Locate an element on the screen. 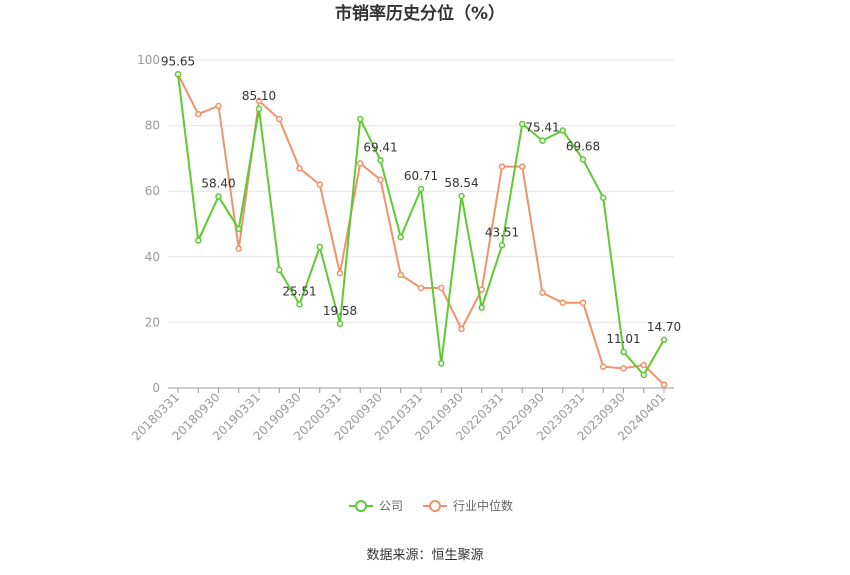 This screenshot has width=850, height=575. source-note: 数据来源：恒生聚源 is located at coordinates (424, 555).